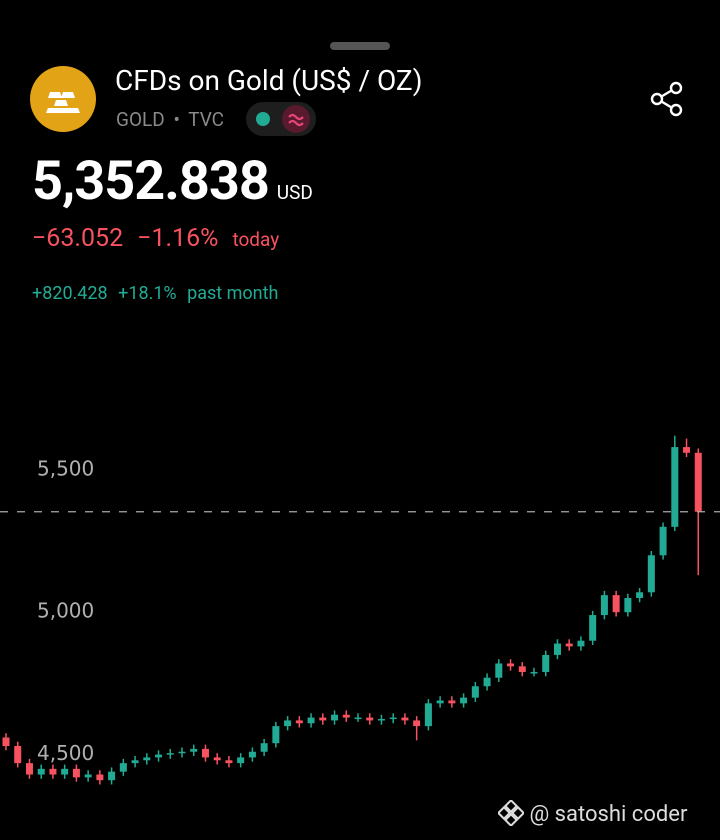  I want to click on month-line: +820.428 +18.1% past month, so click(155, 293).